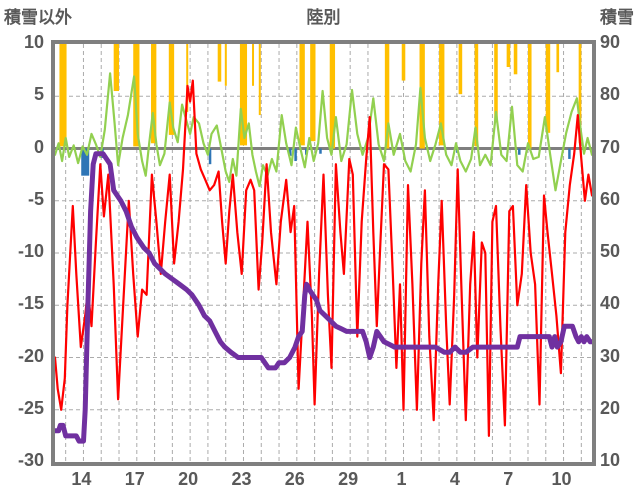 This screenshot has height=501, width=636. Describe the element at coordinates (610, 198) in the screenshot. I see `right-axis-tick-label: 60` at that location.